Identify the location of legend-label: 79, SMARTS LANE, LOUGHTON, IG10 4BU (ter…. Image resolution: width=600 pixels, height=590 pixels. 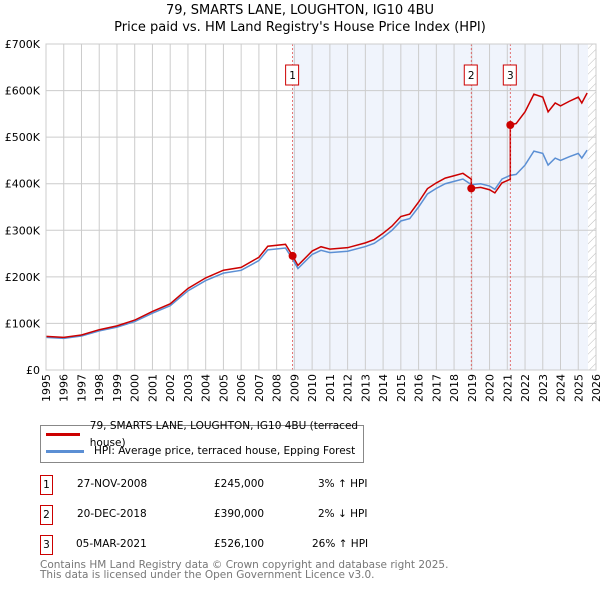
(224, 434).